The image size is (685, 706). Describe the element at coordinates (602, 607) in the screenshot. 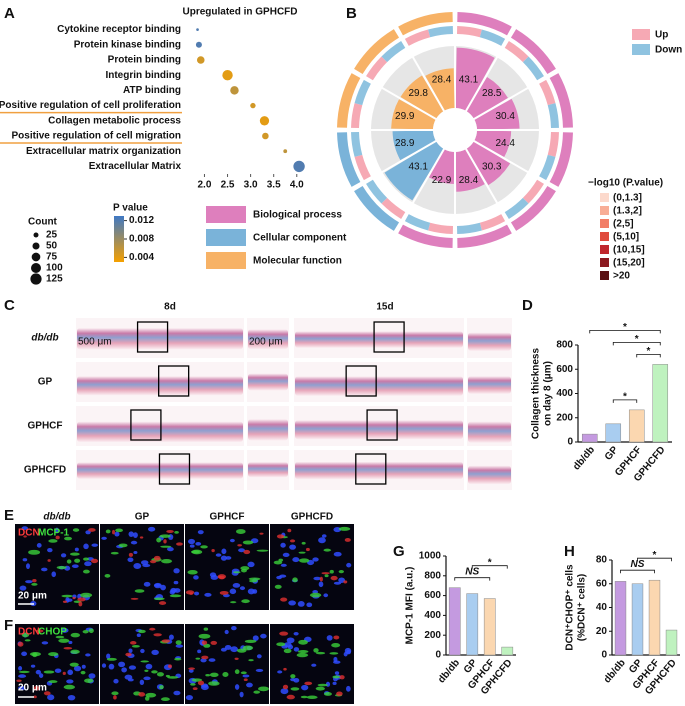

I see `y-tick-label: 40` at that location.